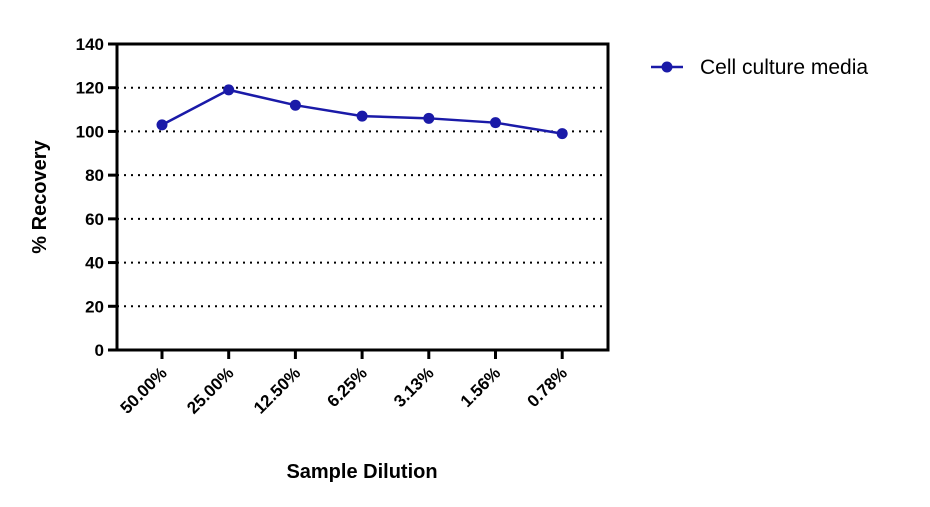 This screenshot has width=930, height=507. What do you see at coordinates (667, 67) in the screenshot?
I see `legend-marker` at bounding box center [667, 67].